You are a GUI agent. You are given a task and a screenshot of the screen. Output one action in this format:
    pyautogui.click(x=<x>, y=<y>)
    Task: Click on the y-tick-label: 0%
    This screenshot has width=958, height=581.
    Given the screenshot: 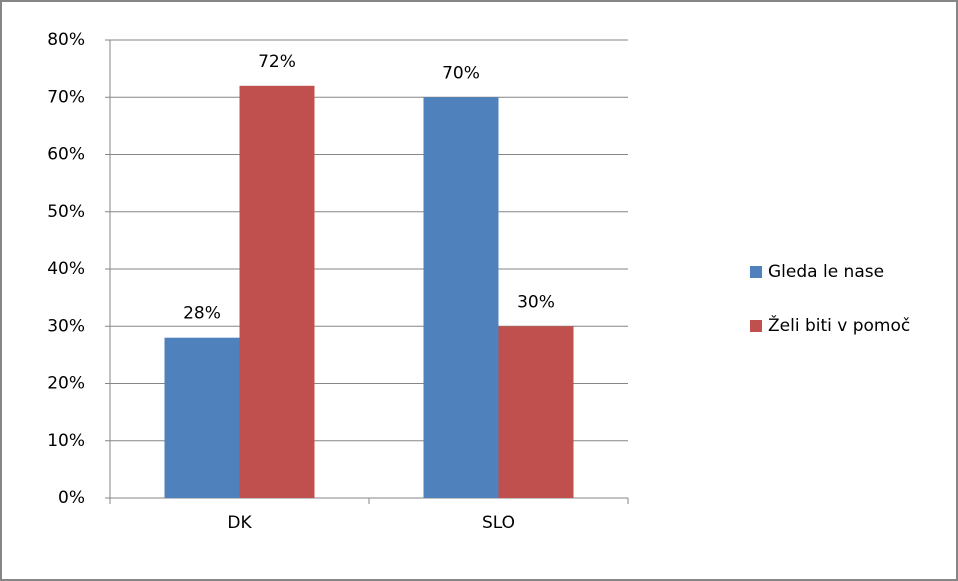 What is the action you would take?
    pyautogui.click(x=71, y=498)
    